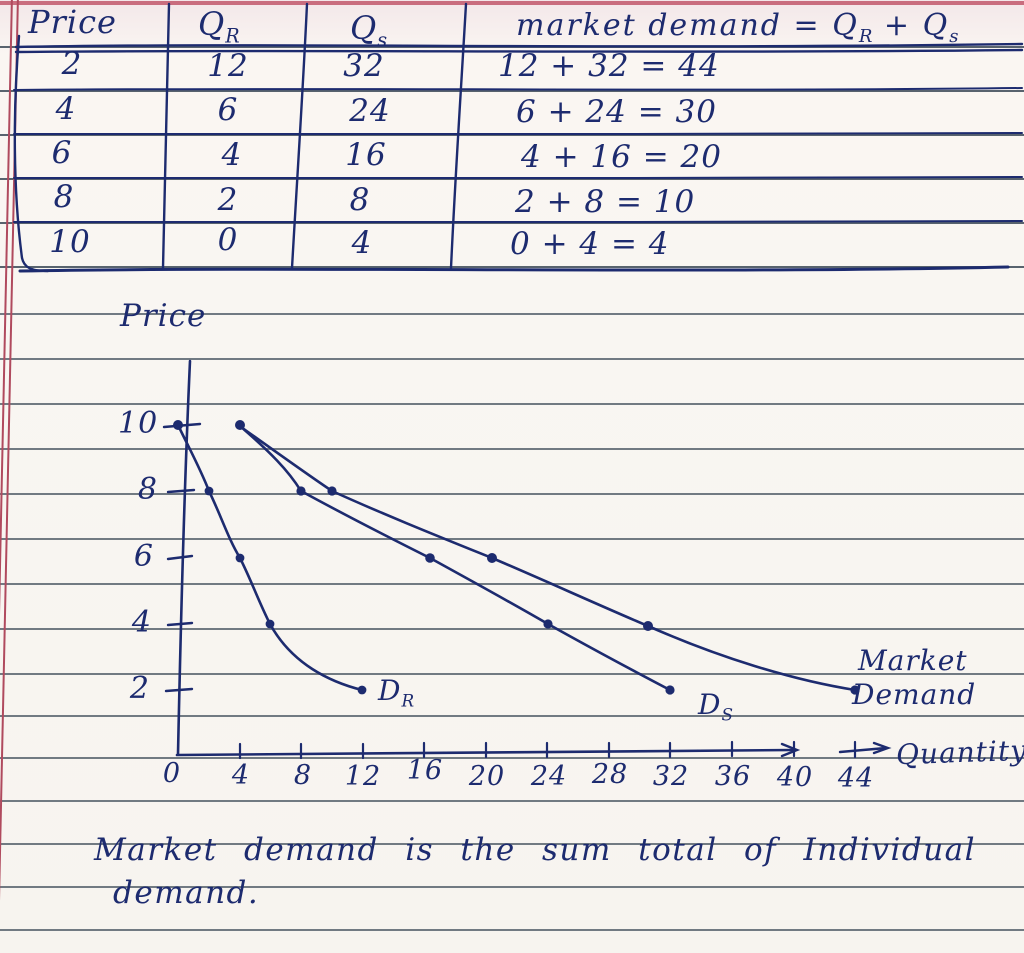 This screenshot has width=1024, height=953. What do you see at coordinates (737, 27) in the screenshot?
I see `table-header-market-demand: market demand = QR + Qs` at bounding box center [737, 27].